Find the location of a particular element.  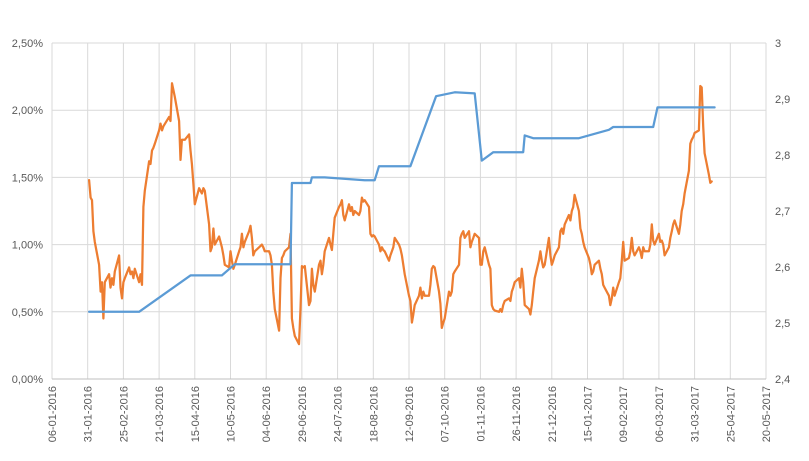

y-left-tick-label: 2,50% is located at coordinates (27, 44).